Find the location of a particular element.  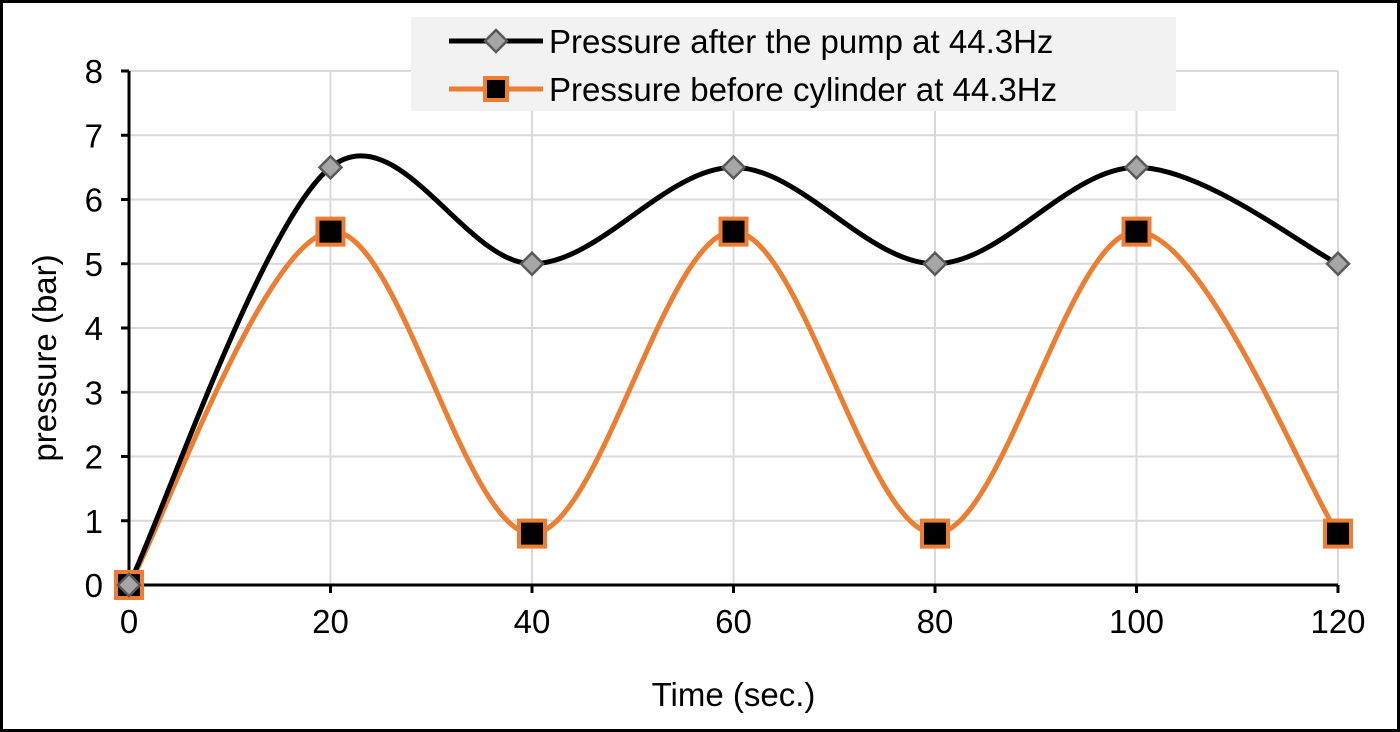

y-tick-labels: 0 1 2 3 4 5 6 7 8 is located at coordinates (94, 328).